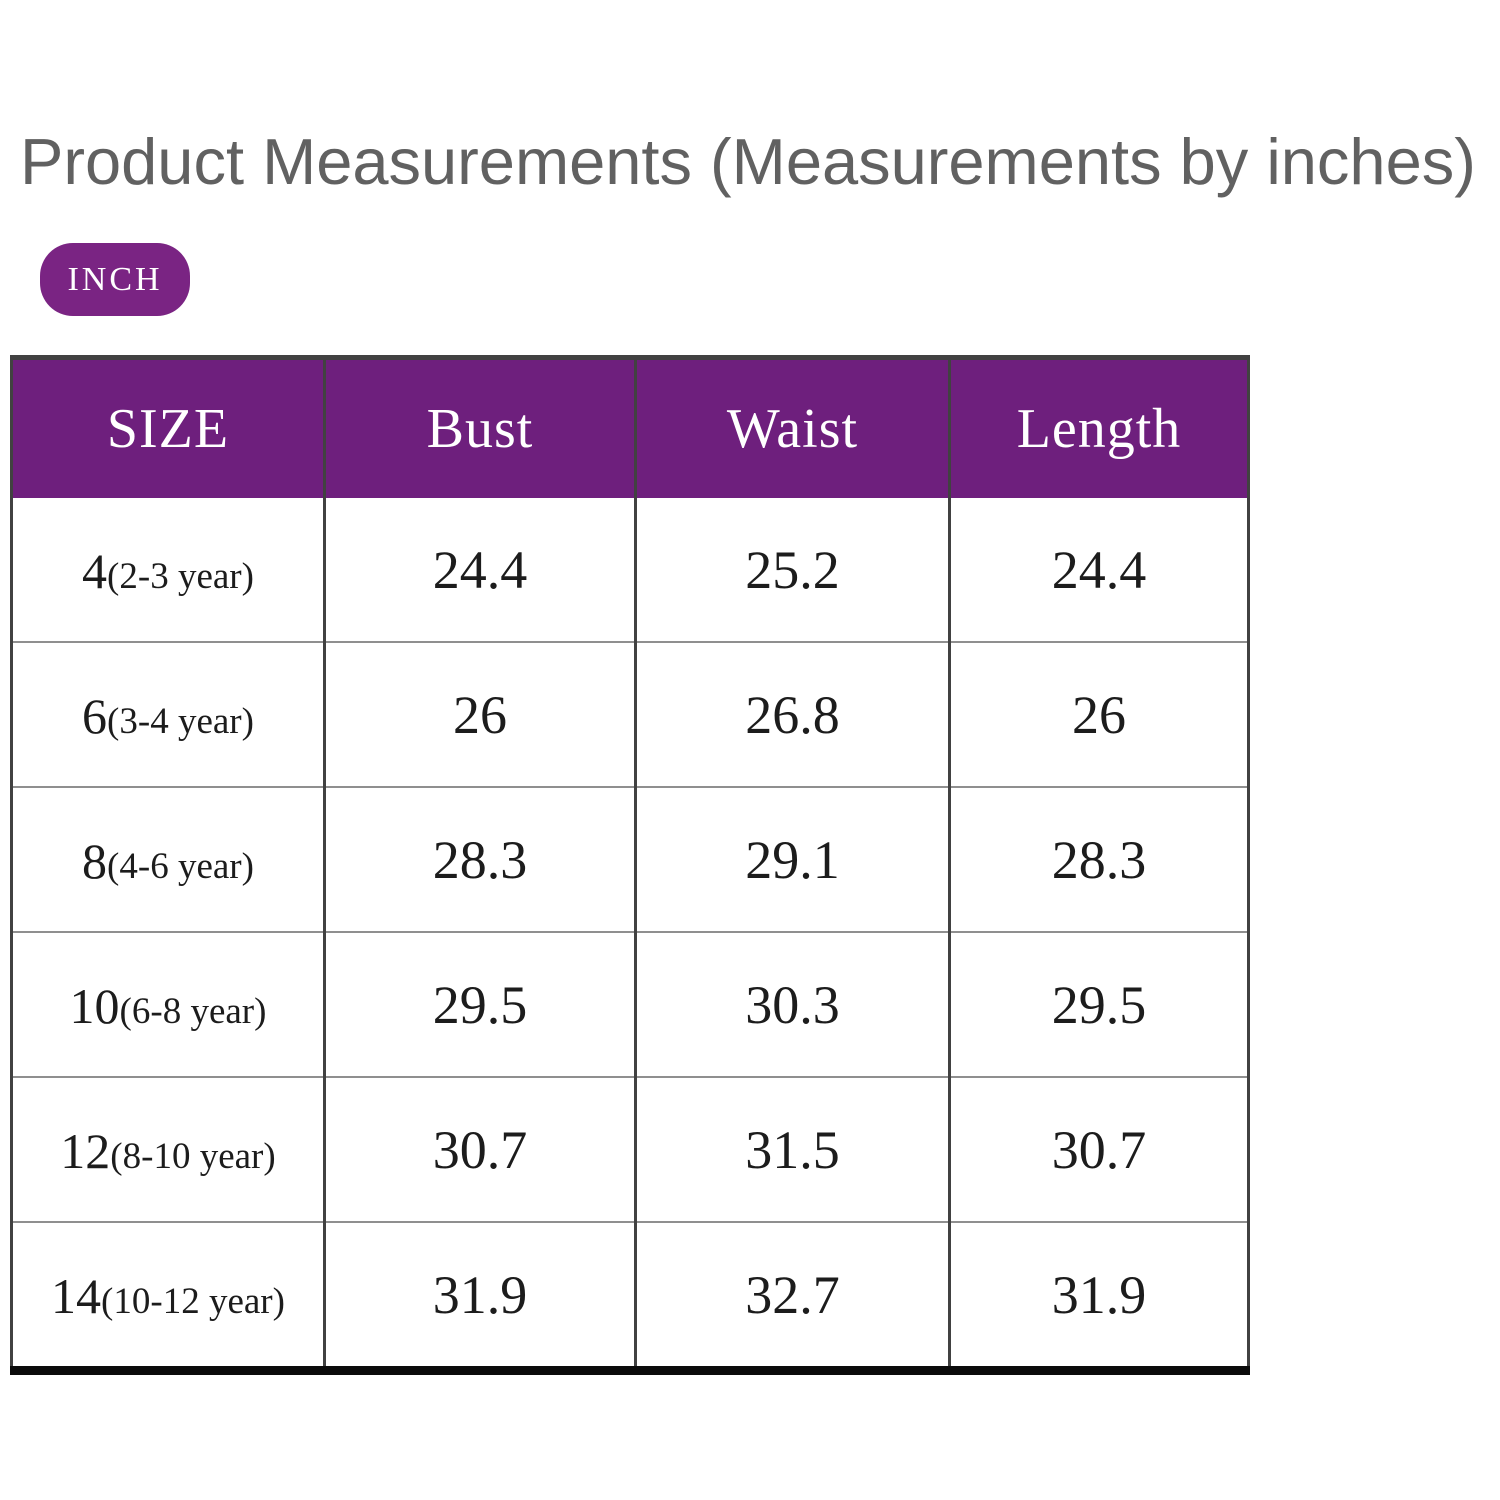  Describe the element at coordinates (193, 1011) in the screenshot. I see `size-age-range: (6-8 year)` at that location.